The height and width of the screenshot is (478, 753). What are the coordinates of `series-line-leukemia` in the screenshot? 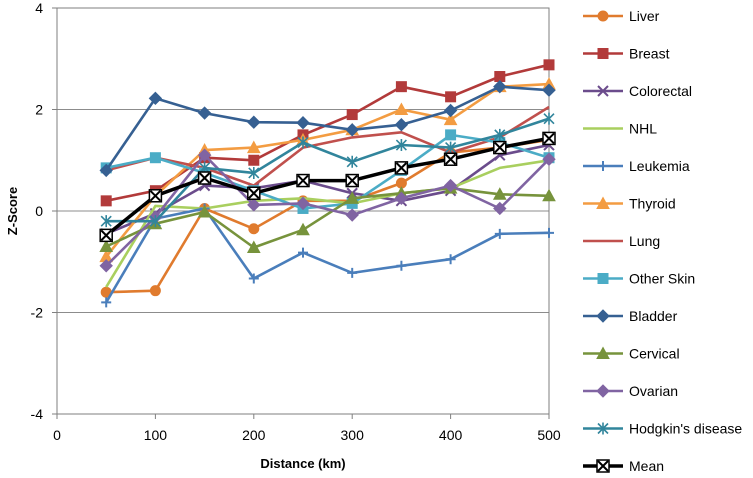 It's located at (327, 255).